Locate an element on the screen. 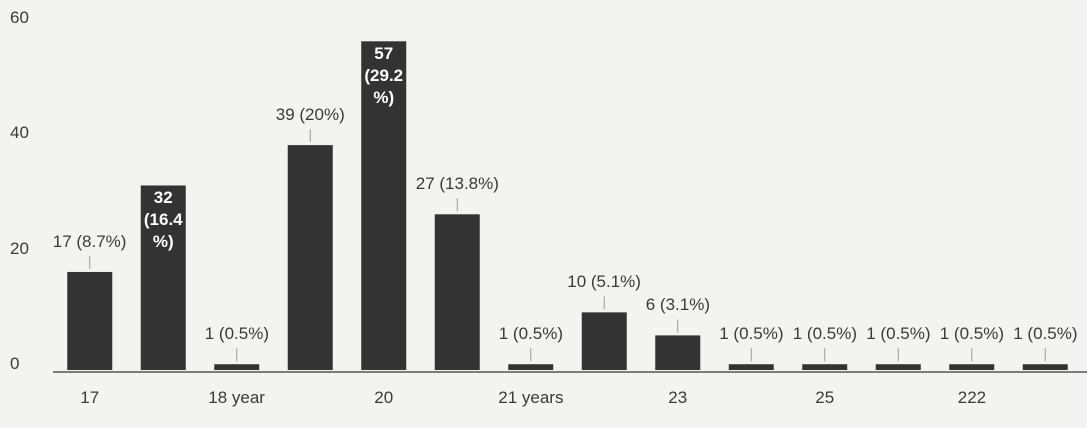  x-tick-label: 18 year is located at coordinates (236, 397).